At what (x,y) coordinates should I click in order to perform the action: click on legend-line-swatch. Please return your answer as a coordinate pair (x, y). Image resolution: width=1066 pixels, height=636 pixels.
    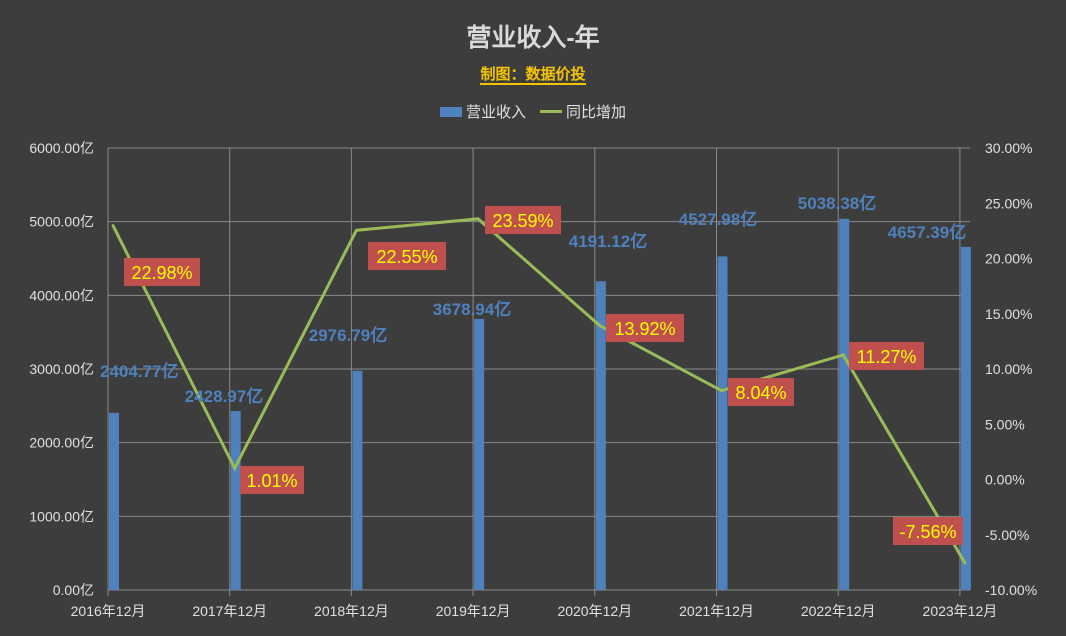
    Looking at the image, I should click on (551, 111).